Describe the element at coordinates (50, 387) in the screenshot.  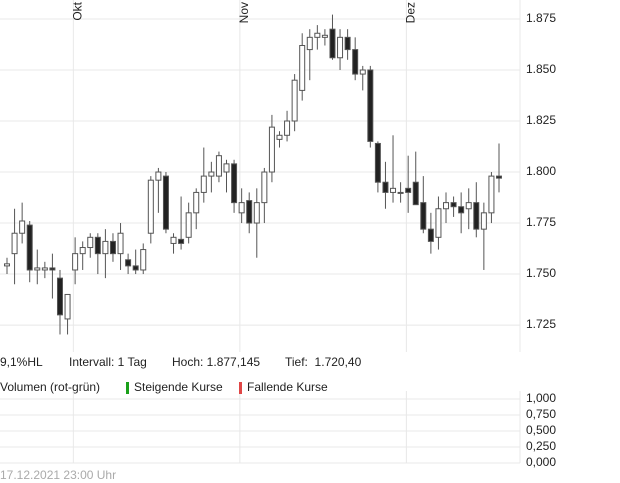
I see `volume-title: Volumen (rot-grün)` at that location.